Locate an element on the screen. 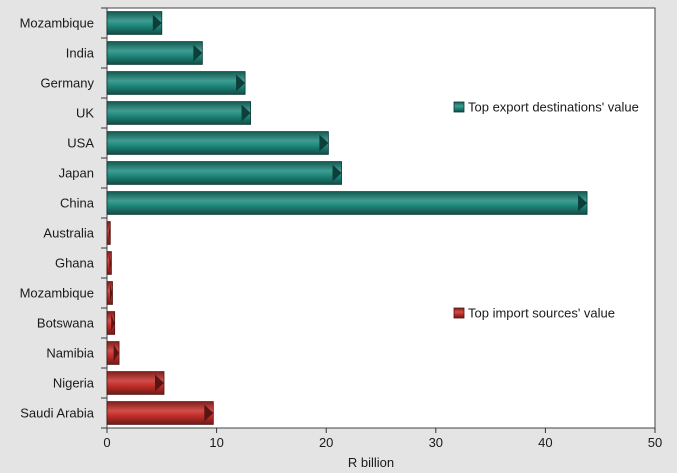 The height and width of the screenshot is (473, 677). bar-japan is located at coordinates (224, 173).